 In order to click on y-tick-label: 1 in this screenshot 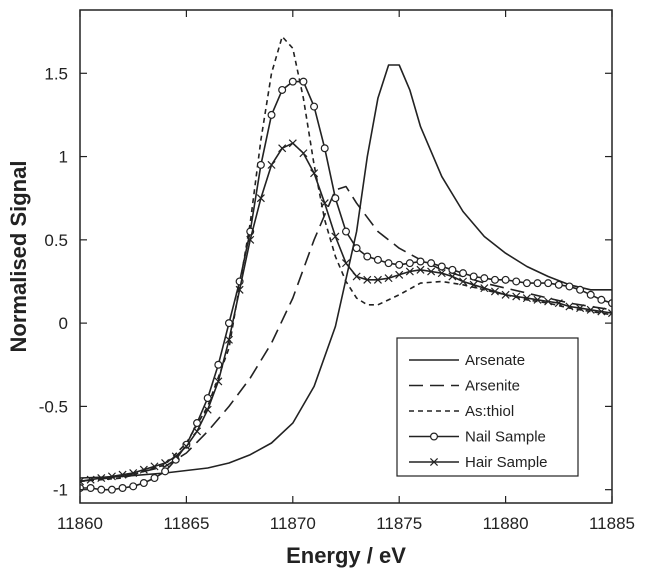, I will do `click(63, 157)`.